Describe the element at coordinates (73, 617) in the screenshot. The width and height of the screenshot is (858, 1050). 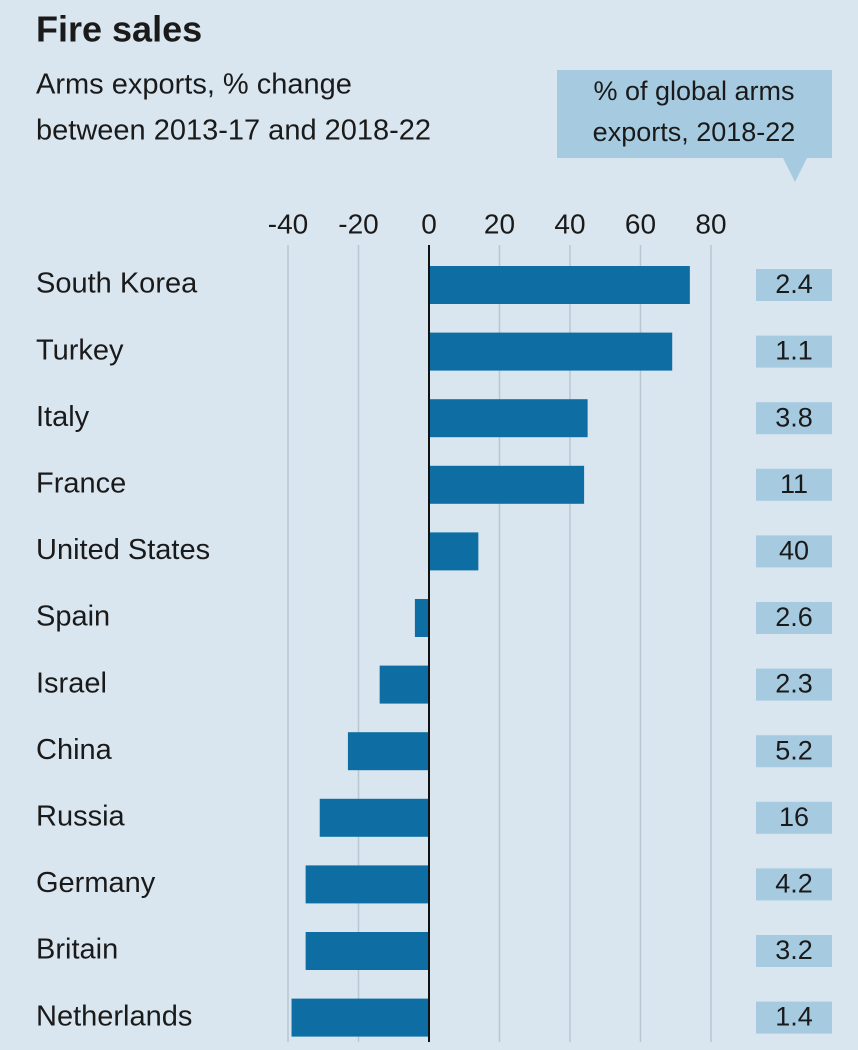
I see `y-tick-label: Spain` at that location.